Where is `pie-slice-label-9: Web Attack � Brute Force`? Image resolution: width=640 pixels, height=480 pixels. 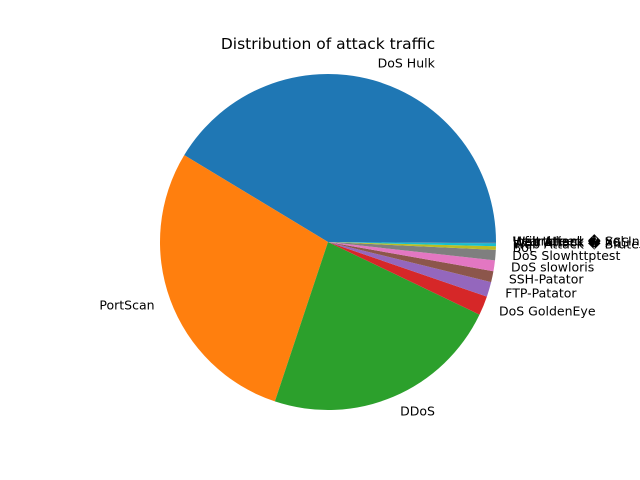 pie-slice-label-9: Web Attack � Brute Force is located at coordinates (576, 244).